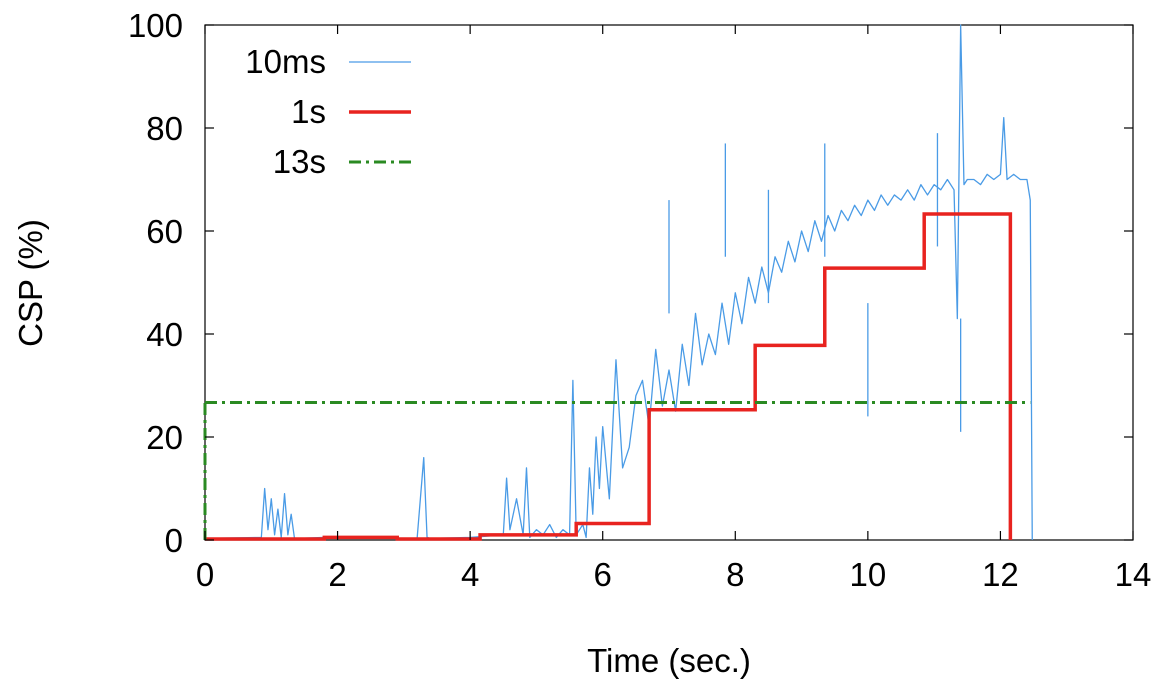 The width and height of the screenshot is (1169, 685). What do you see at coordinates (205, 574) in the screenshot?
I see `x-tick-label: 0` at bounding box center [205, 574].